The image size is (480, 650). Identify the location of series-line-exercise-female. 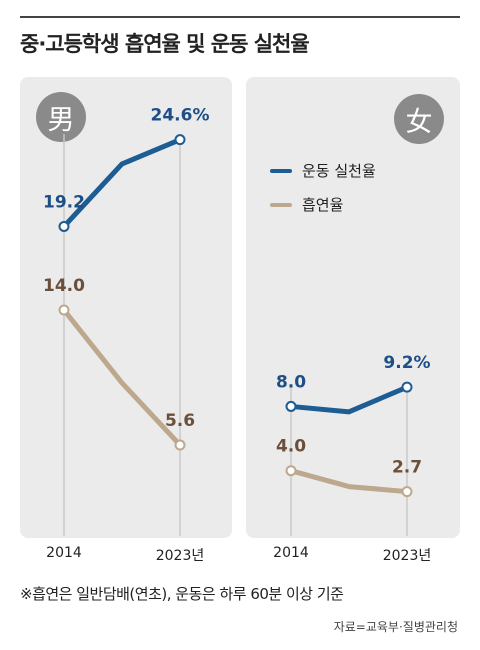
(349, 399).